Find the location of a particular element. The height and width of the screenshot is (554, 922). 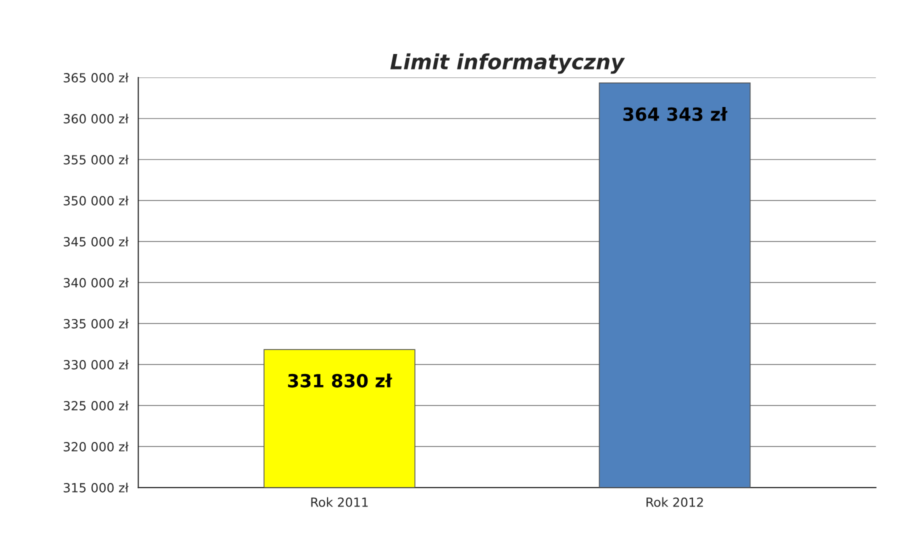

y-tick-label: 340 000 zł is located at coordinates (96, 283).